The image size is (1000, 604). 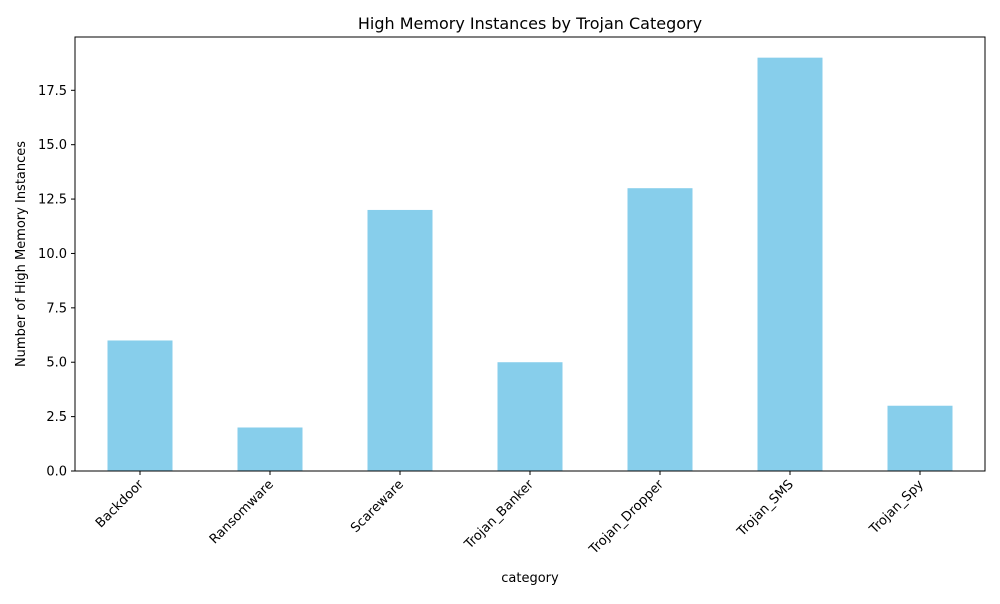 I want to click on y-tick-label: 5.0, so click(x=56, y=363).